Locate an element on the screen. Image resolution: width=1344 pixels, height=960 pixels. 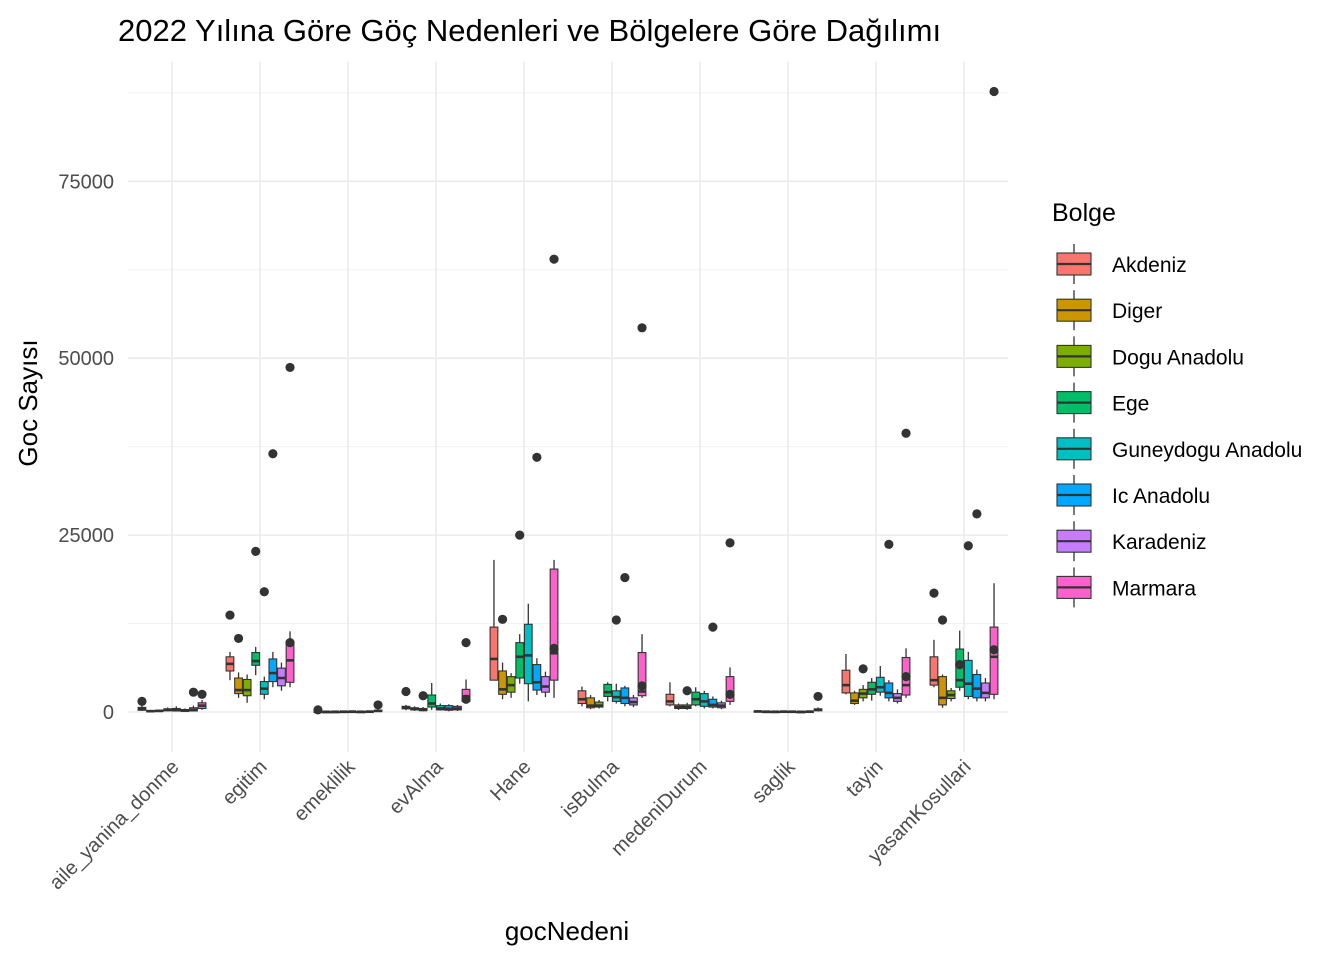
legend-label: Diger is located at coordinates (1137, 311).